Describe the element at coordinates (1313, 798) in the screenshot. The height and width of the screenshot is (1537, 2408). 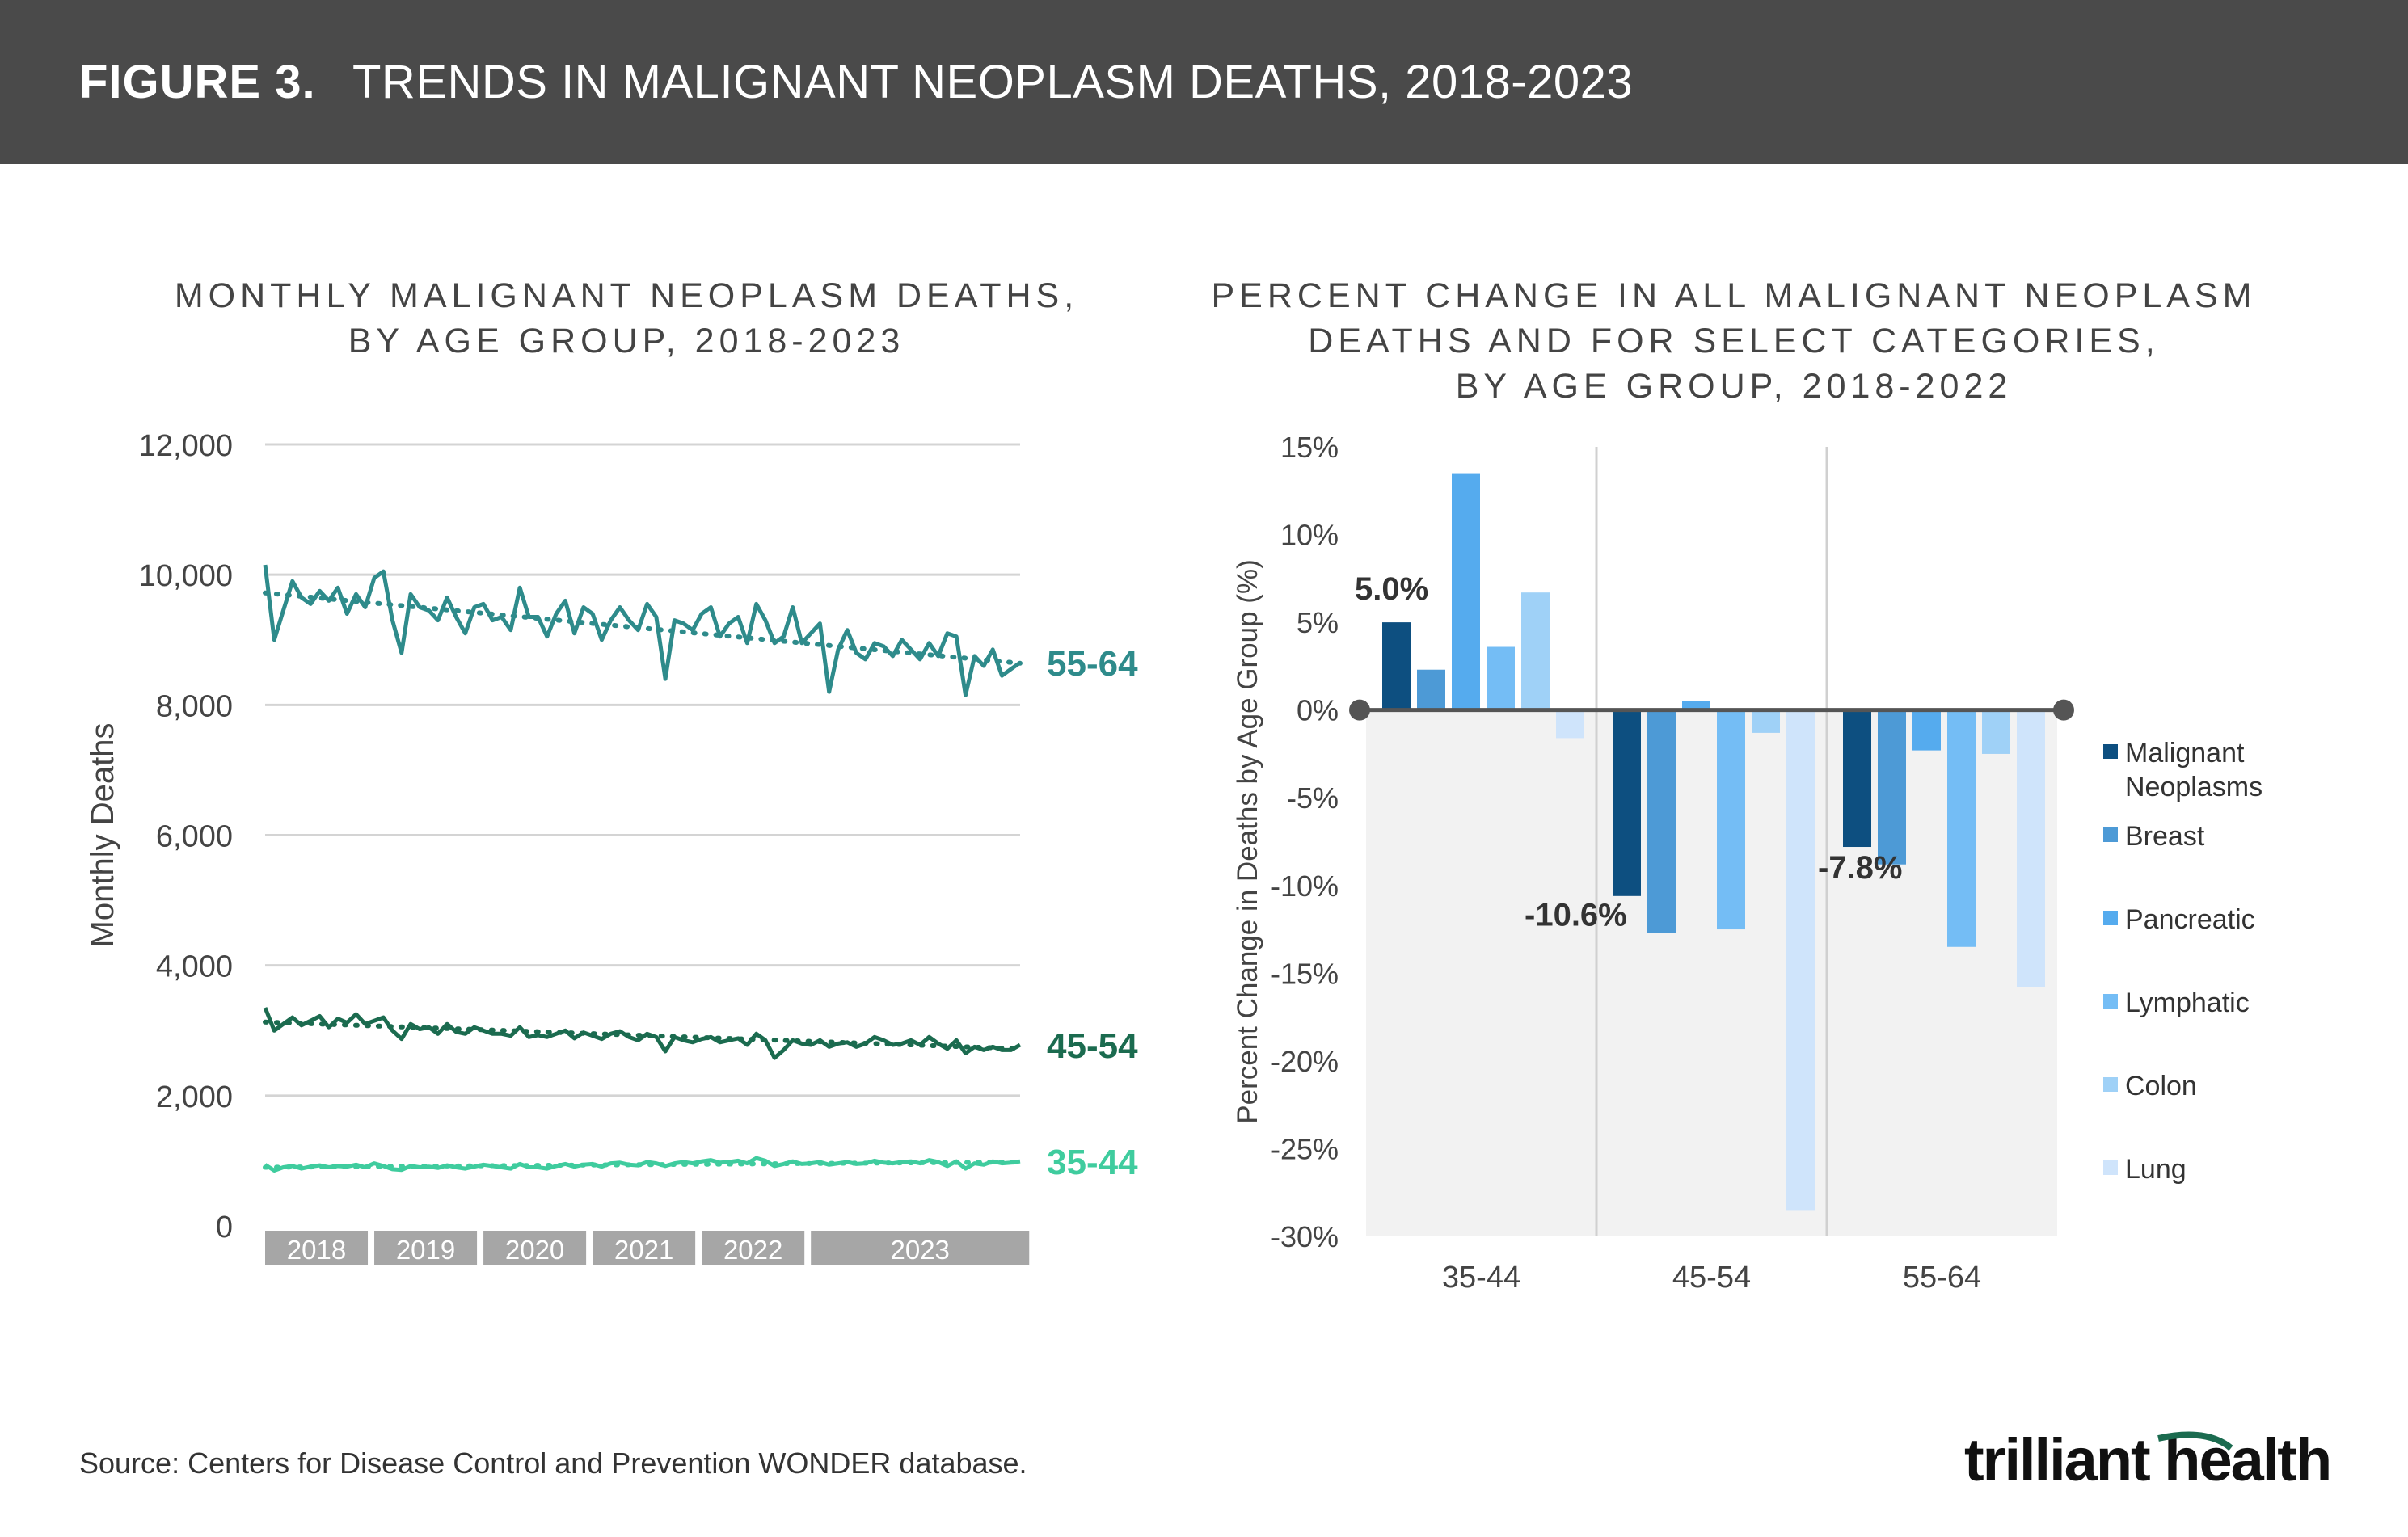
I see `y-tick-label: -5%` at that location.